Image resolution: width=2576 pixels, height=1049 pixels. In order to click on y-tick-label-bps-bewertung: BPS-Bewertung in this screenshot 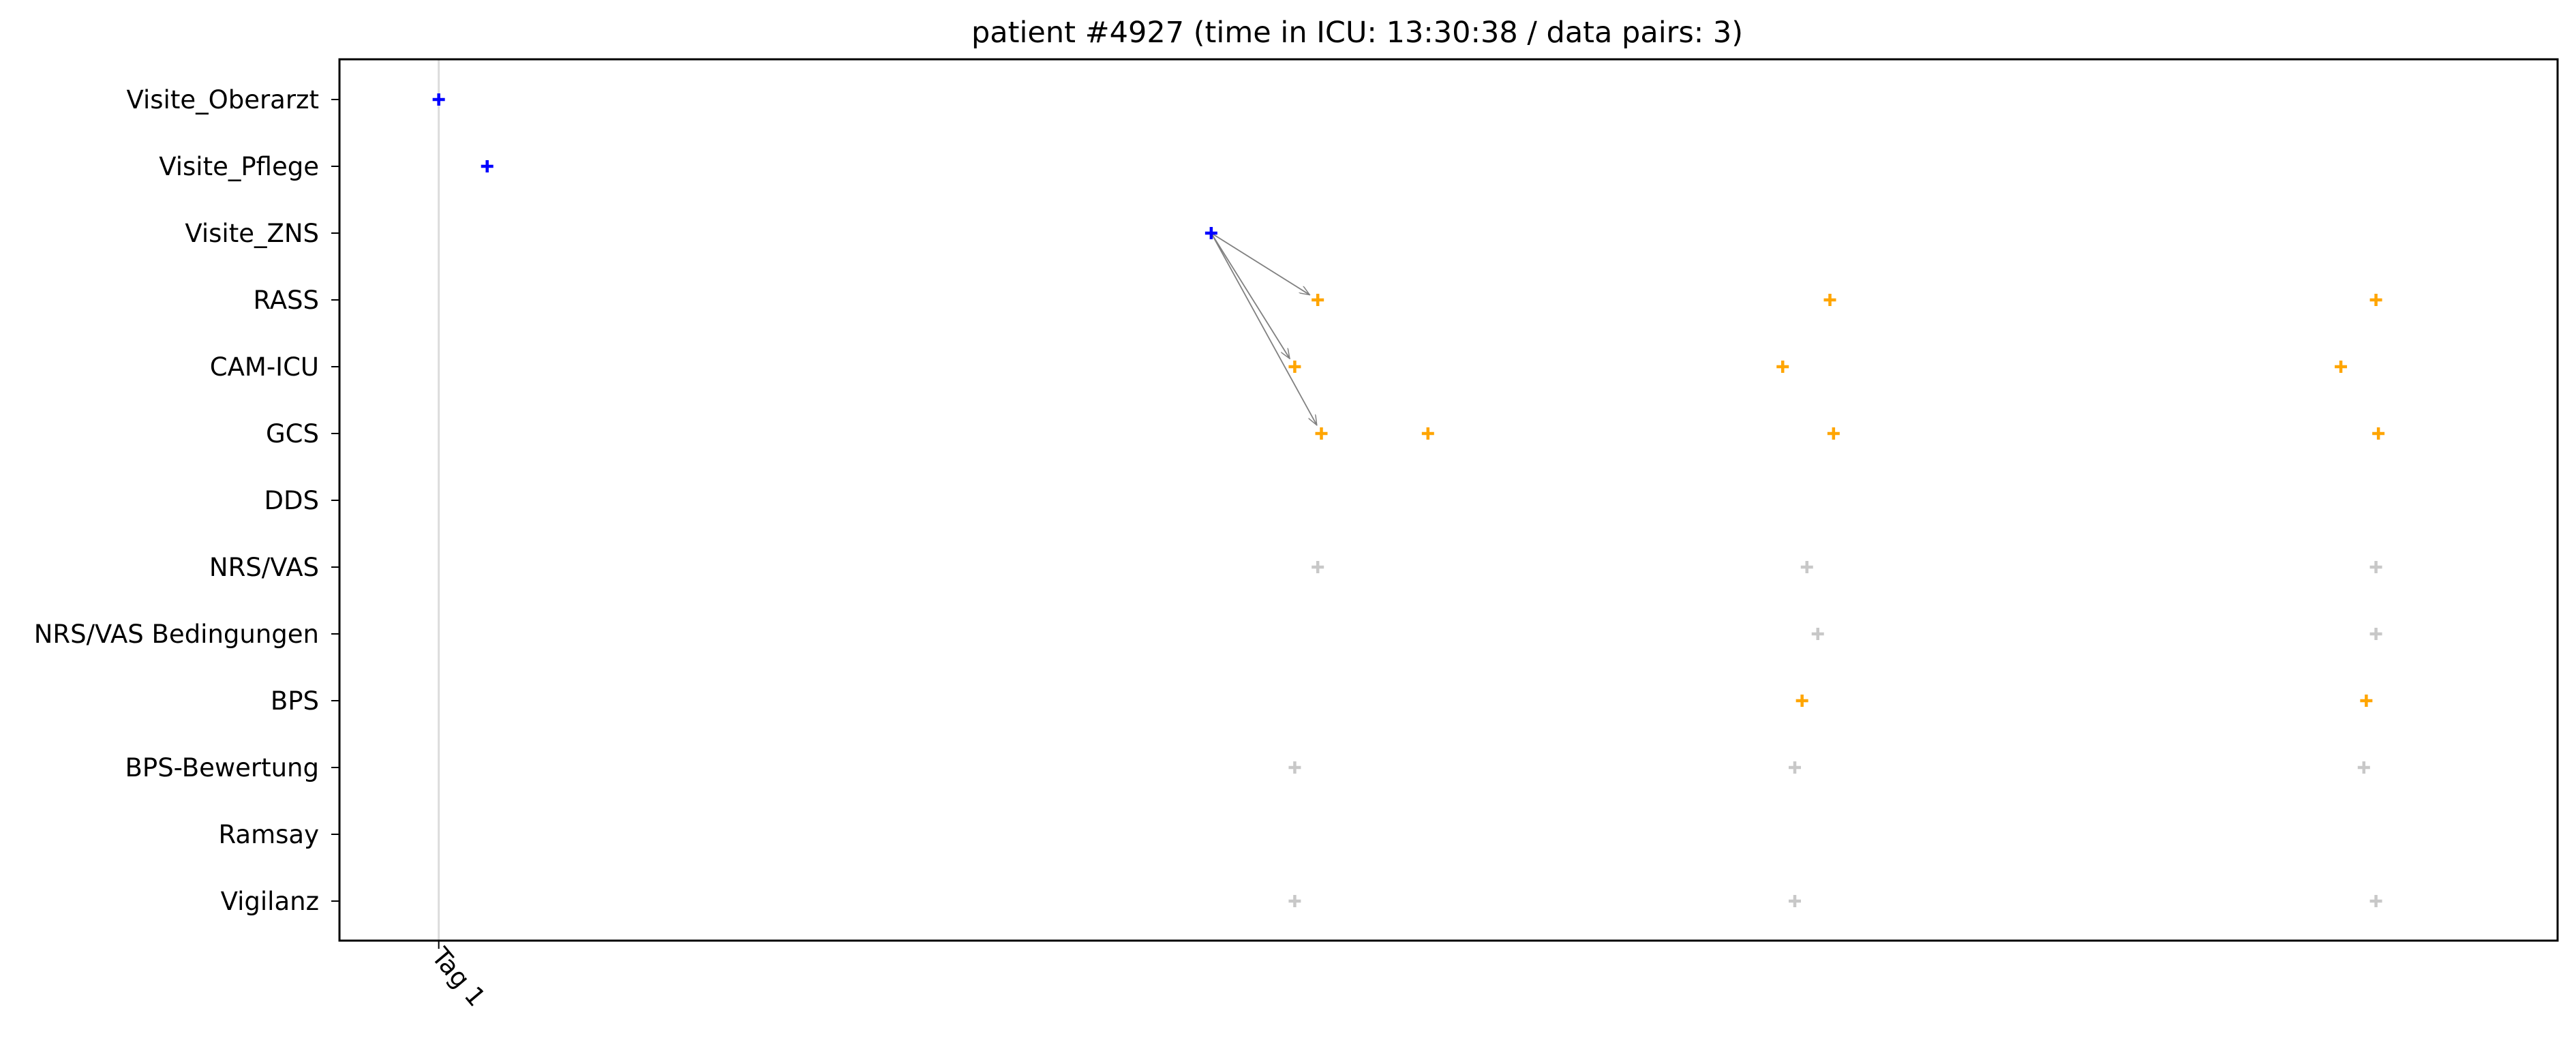, I will do `click(223, 767)`.